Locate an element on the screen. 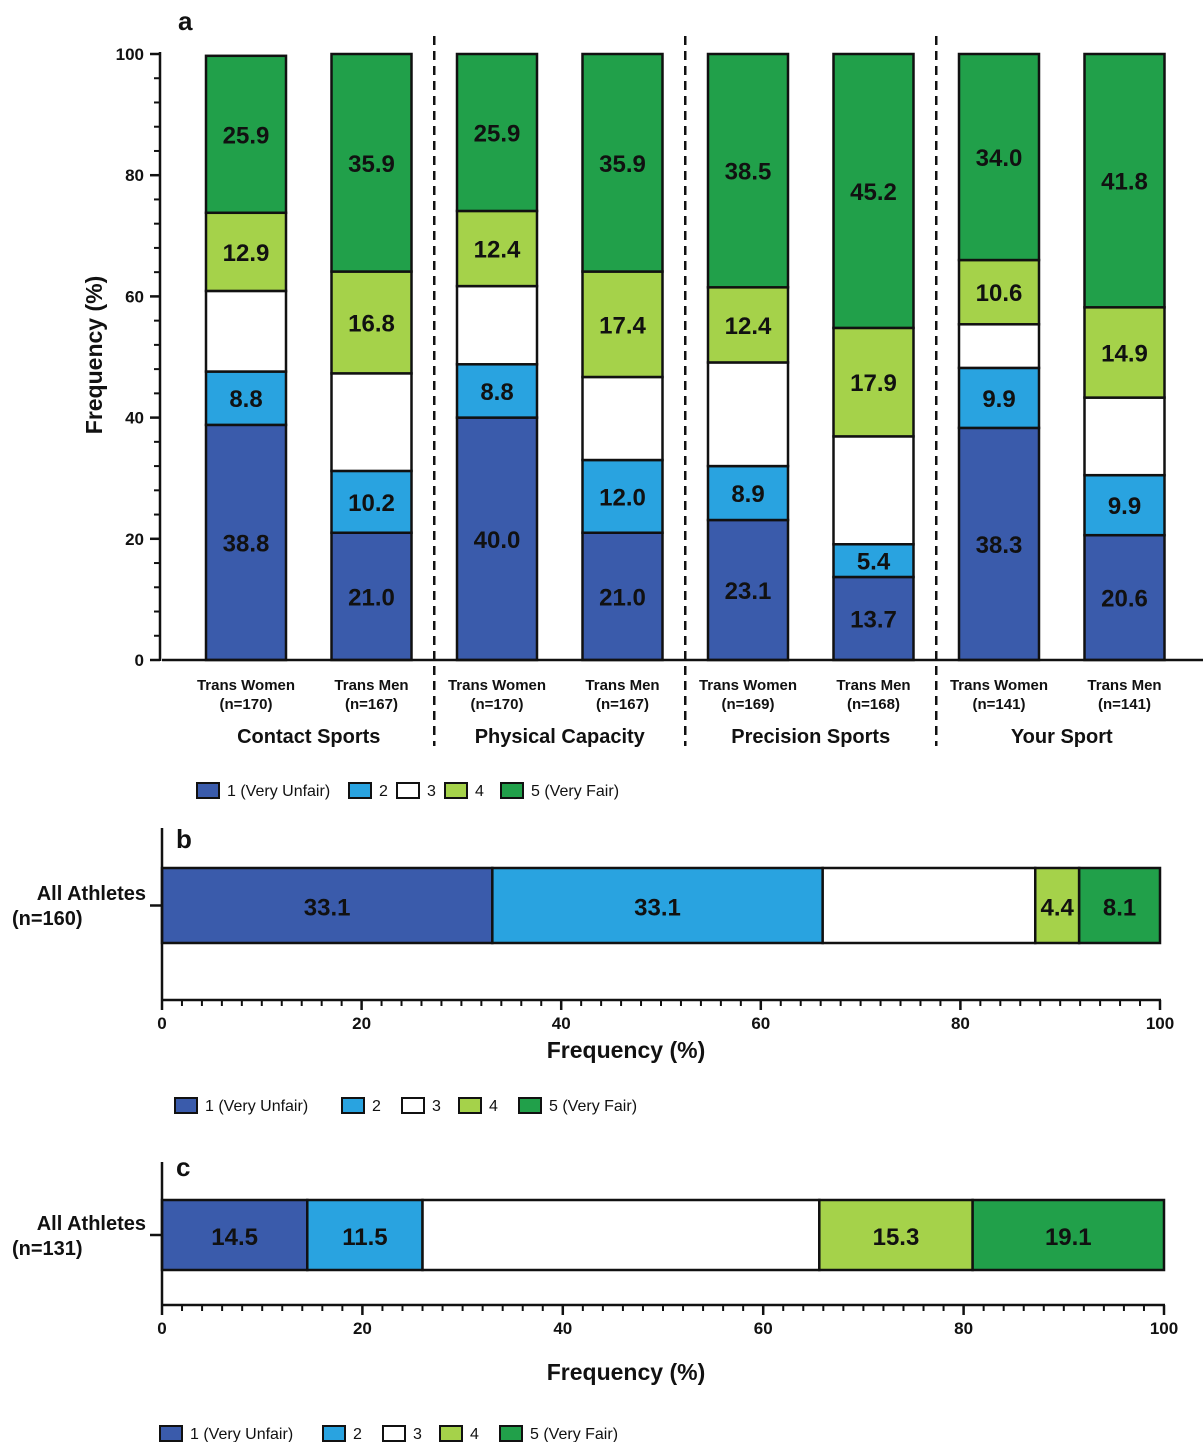  y-tick-label: 20 is located at coordinates (134, 539).